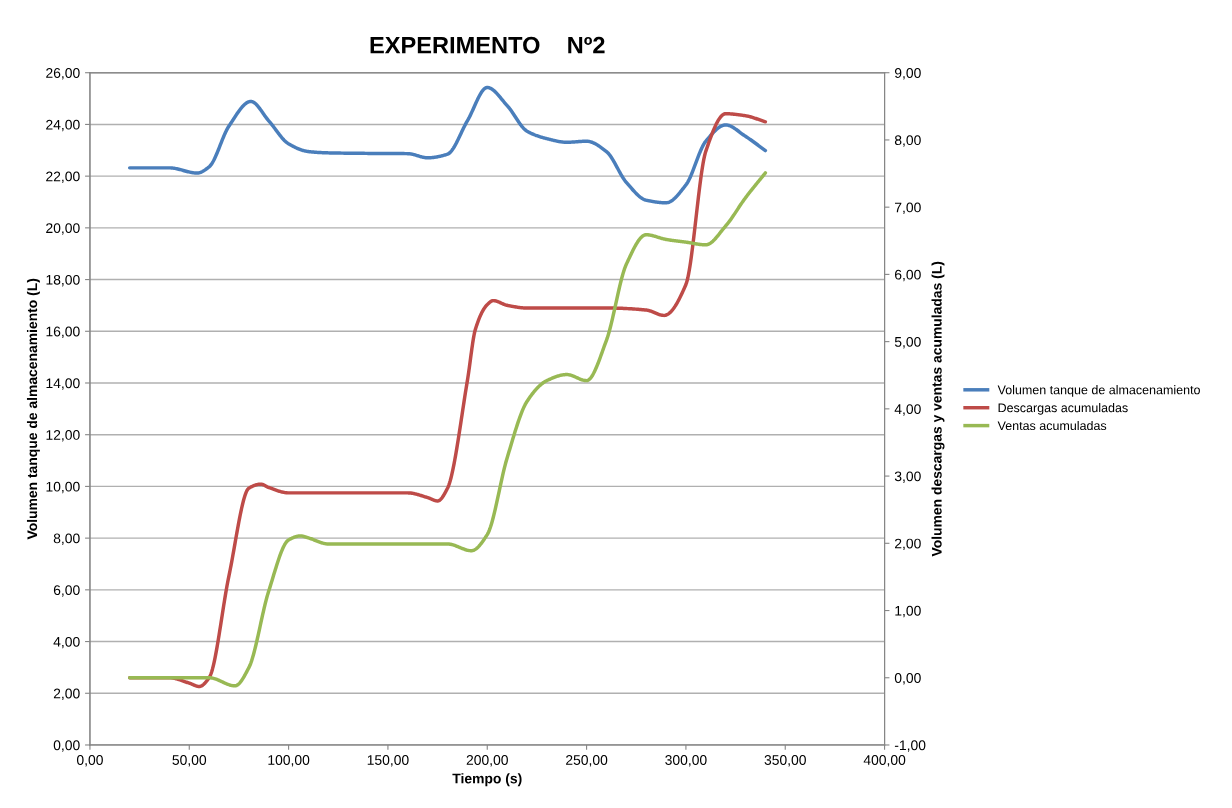  I want to click on y-tick-label: 0,00, so click(66, 746).